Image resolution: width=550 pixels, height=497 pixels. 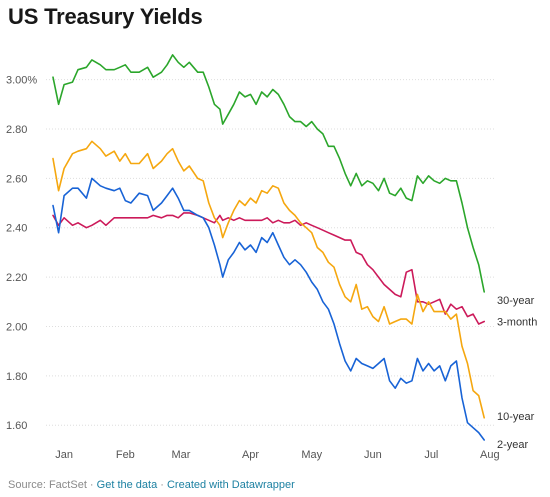 I want to click on x-tick-label: Mar, so click(x=180, y=455).